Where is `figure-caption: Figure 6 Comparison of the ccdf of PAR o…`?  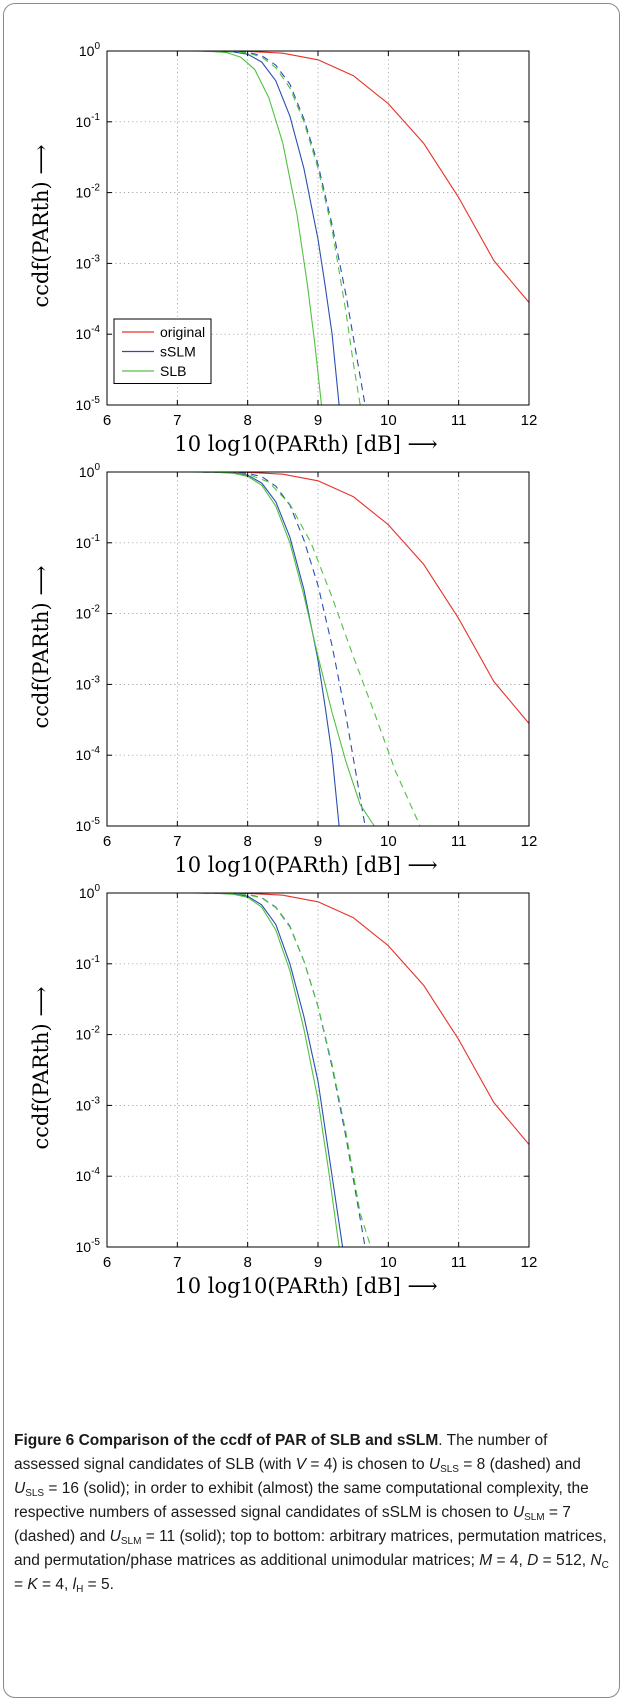
figure-caption: Figure 6 Comparison of the ccdf of PAR o… is located at coordinates (314, 1513).